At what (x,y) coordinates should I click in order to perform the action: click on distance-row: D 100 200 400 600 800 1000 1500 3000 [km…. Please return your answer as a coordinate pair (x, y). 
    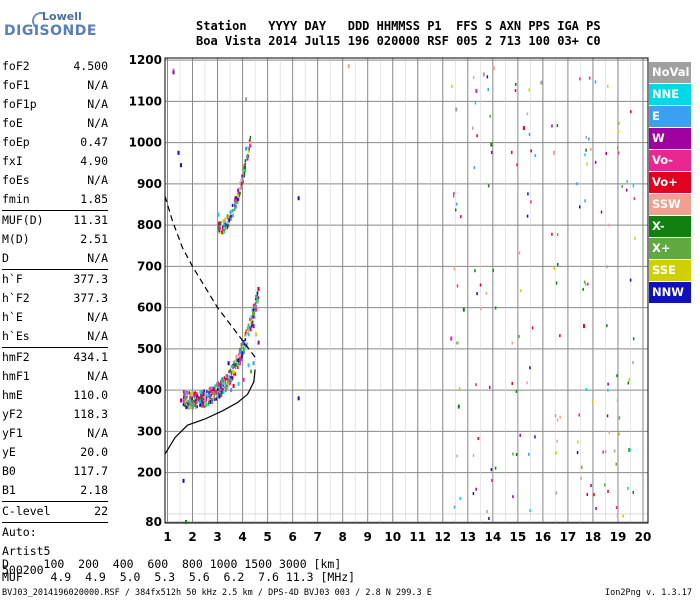
    Looking at the image, I should click on (172, 564).